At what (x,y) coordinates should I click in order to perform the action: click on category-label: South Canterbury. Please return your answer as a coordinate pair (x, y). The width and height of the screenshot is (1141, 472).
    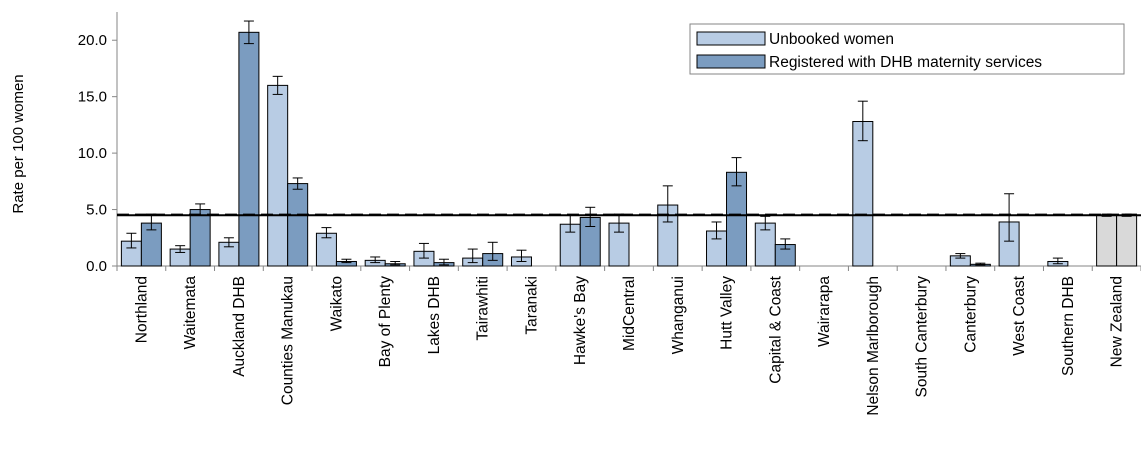
    Looking at the image, I should click on (922, 337).